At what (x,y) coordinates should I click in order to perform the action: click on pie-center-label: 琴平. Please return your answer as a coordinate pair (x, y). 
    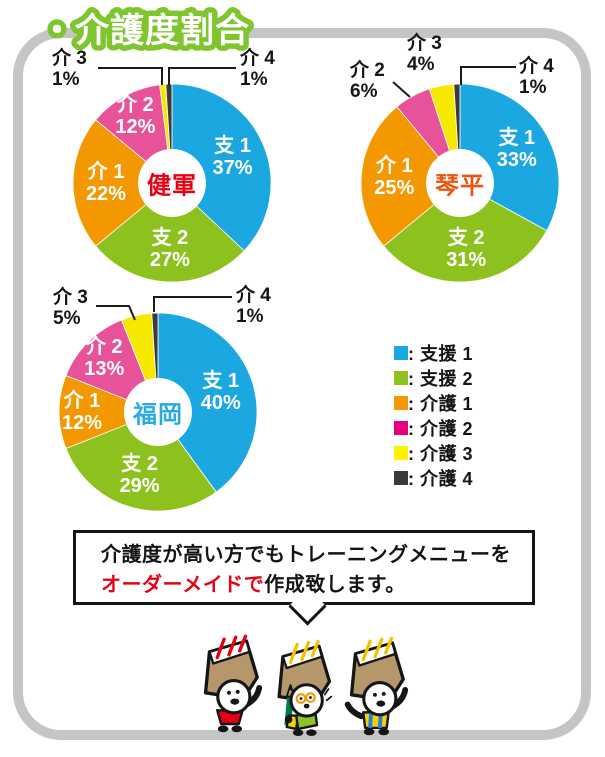
    Looking at the image, I should click on (460, 186).